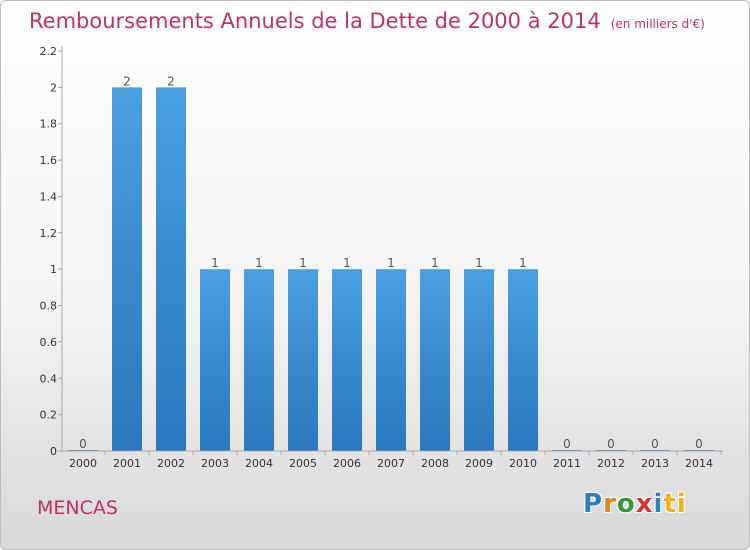  Describe the element at coordinates (53, 87) in the screenshot. I see `y-tick-label: 2` at that location.